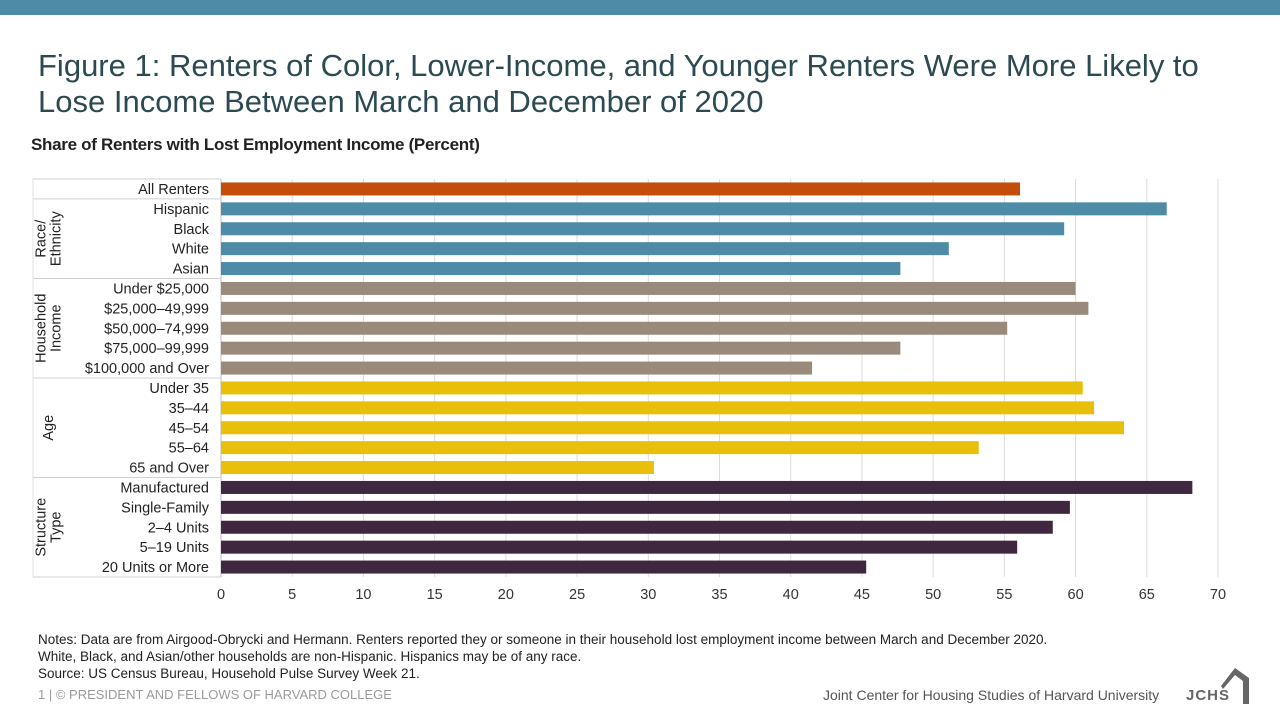  What do you see at coordinates (1147, 595) in the screenshot?
I see `x-tick-label-65: 65` at bounding box center [1147, 595].